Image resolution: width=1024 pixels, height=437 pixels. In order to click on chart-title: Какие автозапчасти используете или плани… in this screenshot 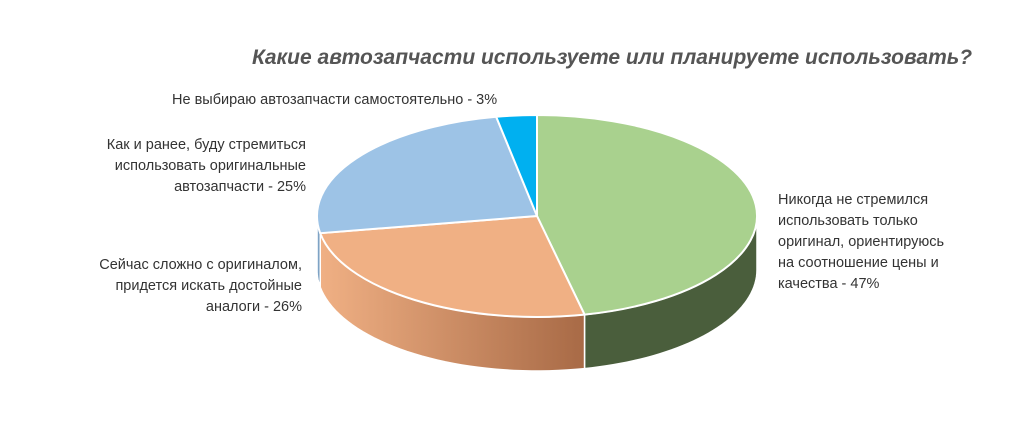, I will do `click(612, 57)`.